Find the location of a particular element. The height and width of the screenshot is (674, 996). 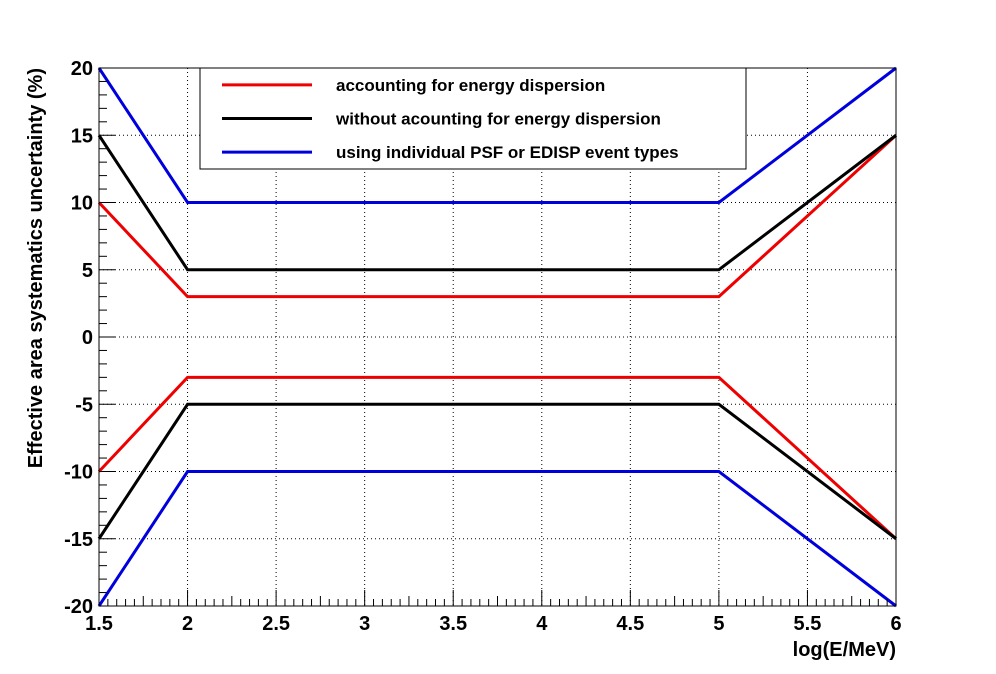

y-tick-label: 20 is located at coordinates (82, 69).